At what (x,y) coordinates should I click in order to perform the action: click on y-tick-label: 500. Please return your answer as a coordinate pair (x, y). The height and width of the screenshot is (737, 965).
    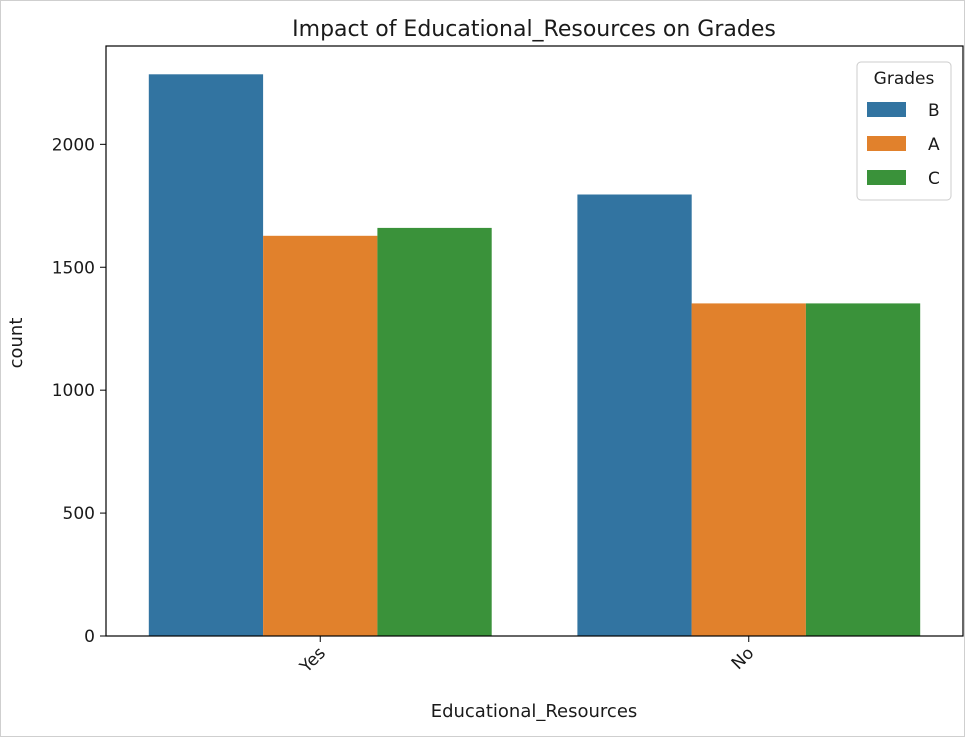
    Looking at the image, I should click on (79, 514).